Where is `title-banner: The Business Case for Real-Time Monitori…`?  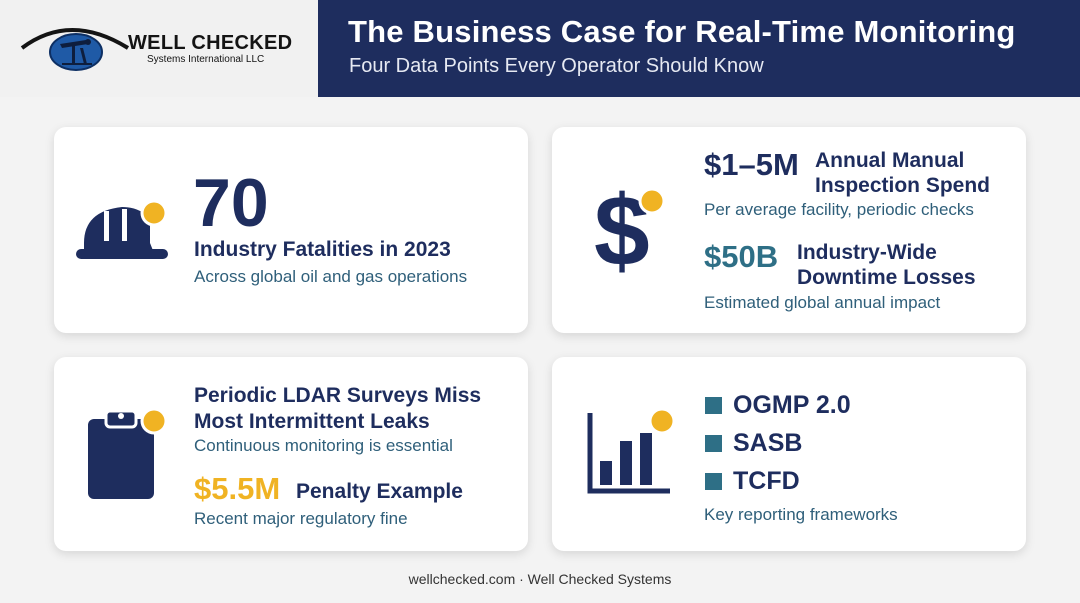 title-banner: The Business Case for Real-Time Monitori… is located at coordinates (699, 48).